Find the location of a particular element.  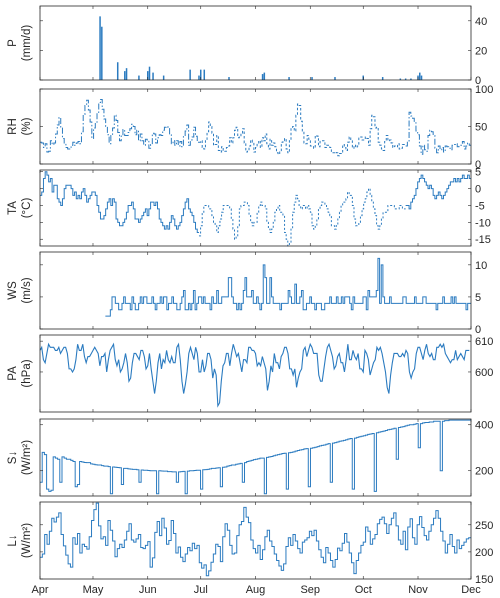

panel-pa: 600 610 PA (hPa) is located at coordinates (250, 373).